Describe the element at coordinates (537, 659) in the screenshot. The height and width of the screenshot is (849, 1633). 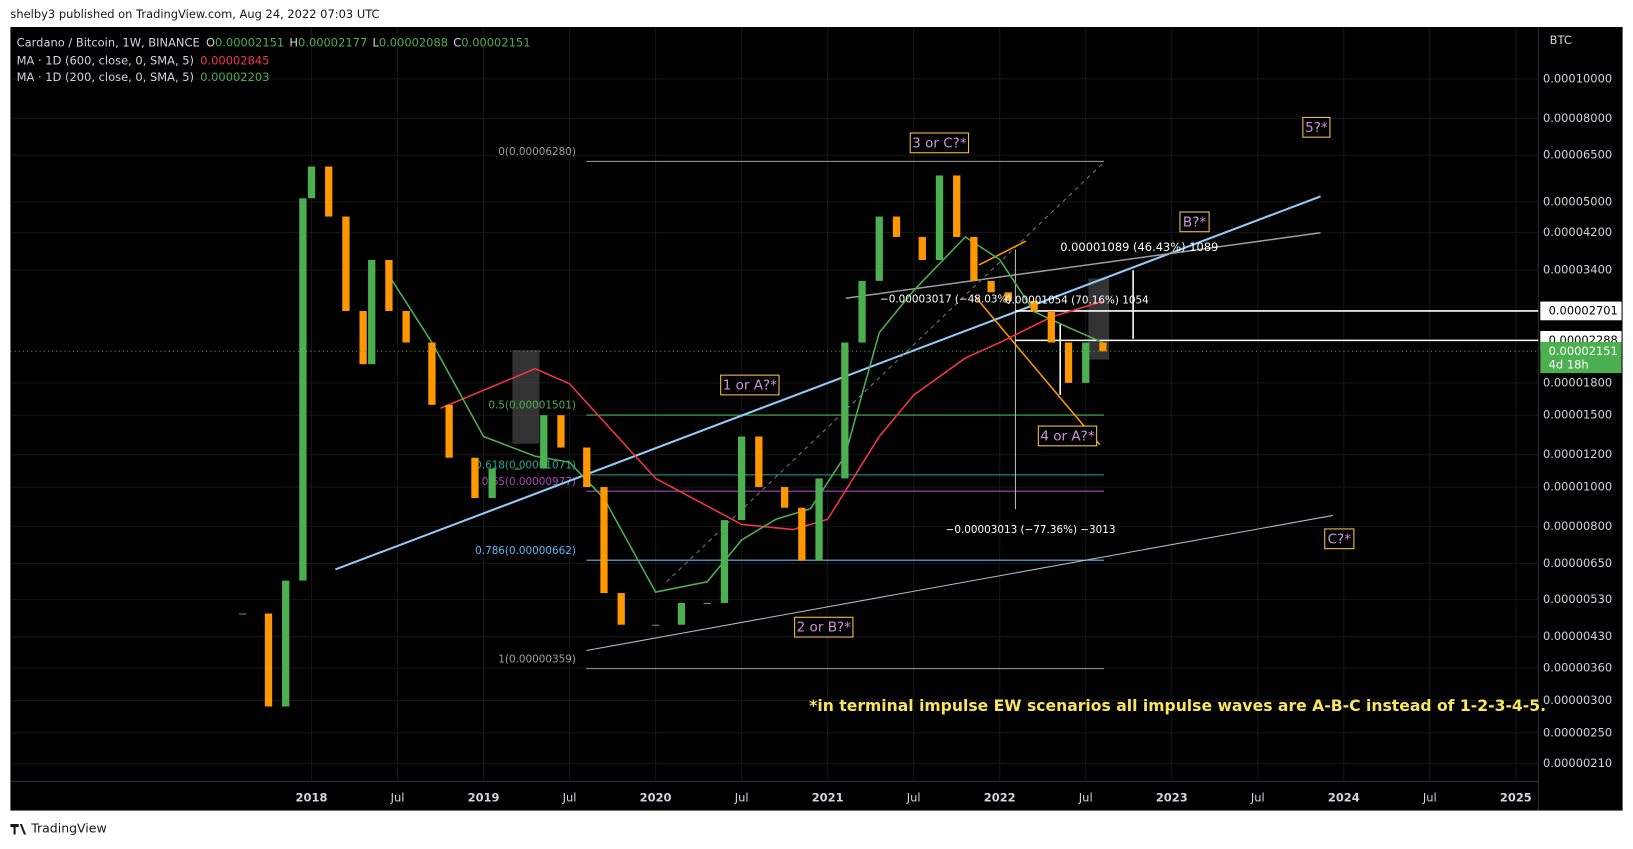
I see `fib-label: 1(0.00000359)` at that location.